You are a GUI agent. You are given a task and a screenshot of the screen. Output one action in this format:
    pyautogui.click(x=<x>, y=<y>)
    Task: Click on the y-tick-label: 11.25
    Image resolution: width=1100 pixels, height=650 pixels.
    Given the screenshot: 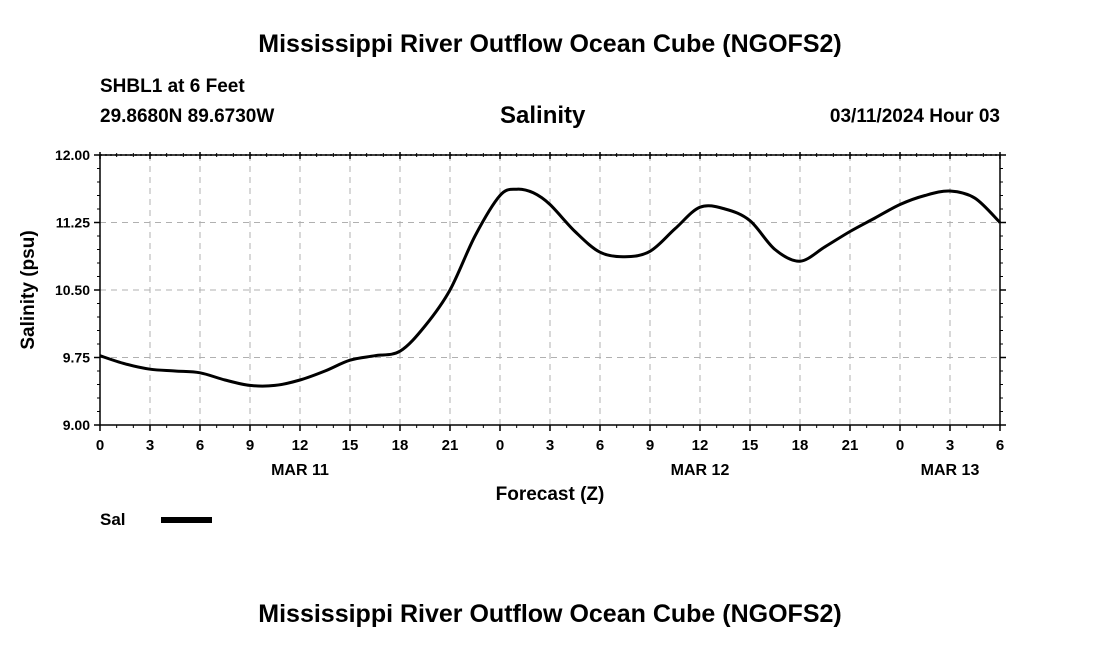 What is the action you would take?
    pyautogui.click(x=73, y=223)
    